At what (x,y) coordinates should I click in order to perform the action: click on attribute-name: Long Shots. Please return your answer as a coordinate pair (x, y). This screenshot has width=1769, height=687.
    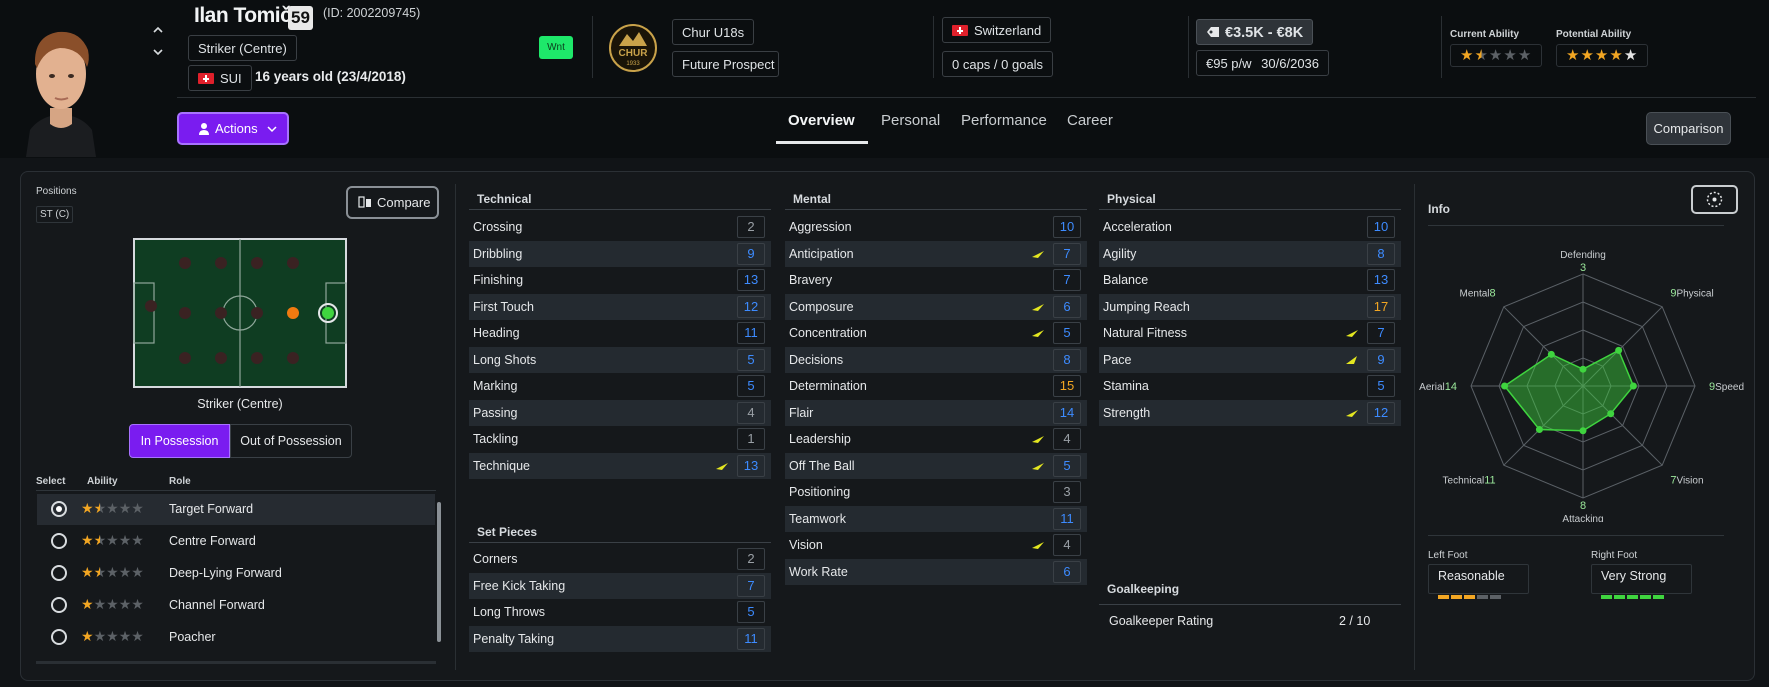
    Looking at the image, I should click on (505, 359).